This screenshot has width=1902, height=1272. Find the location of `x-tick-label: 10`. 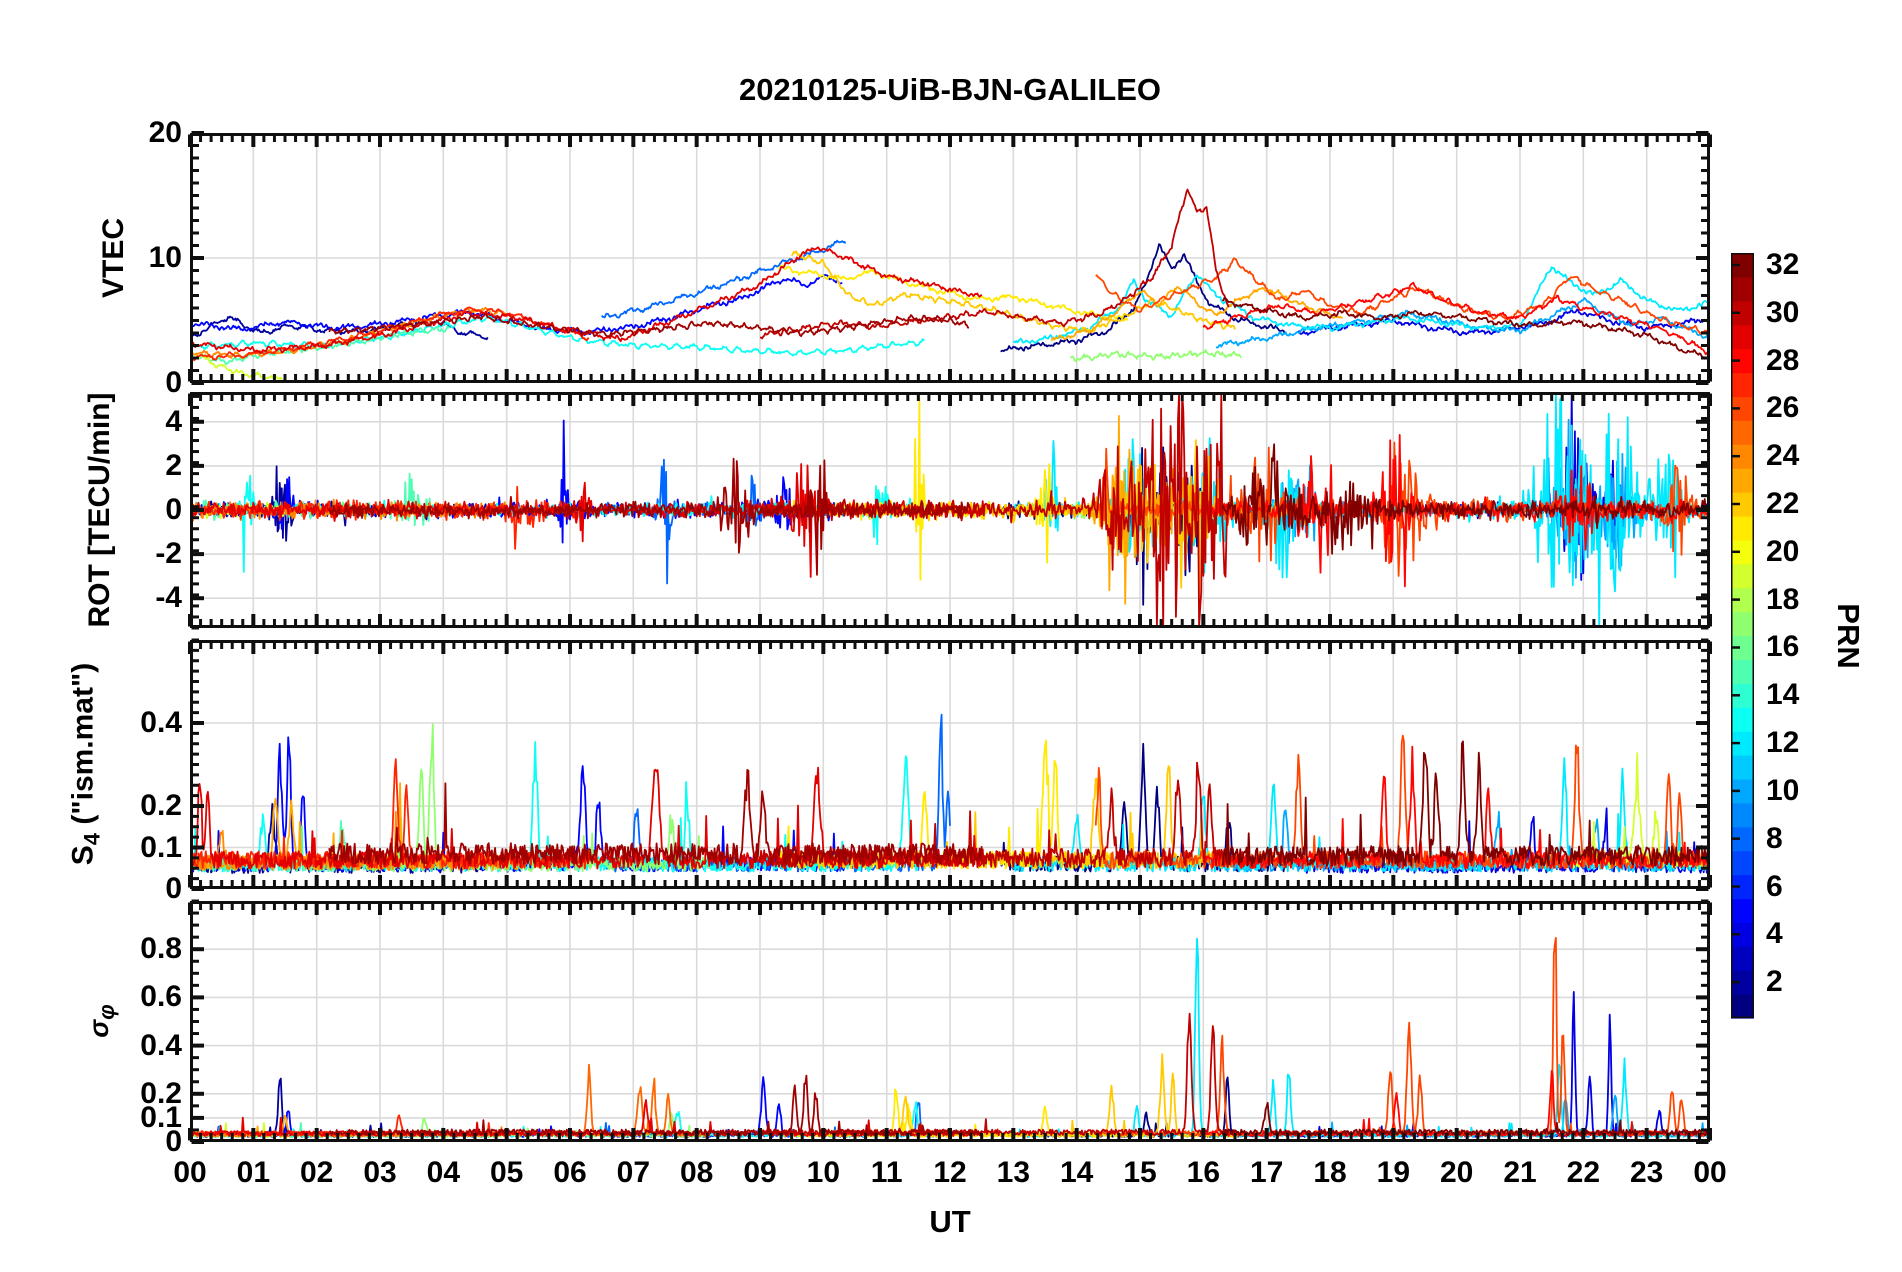

x-tick-label: 10 is located at coordinates (823, 1172).